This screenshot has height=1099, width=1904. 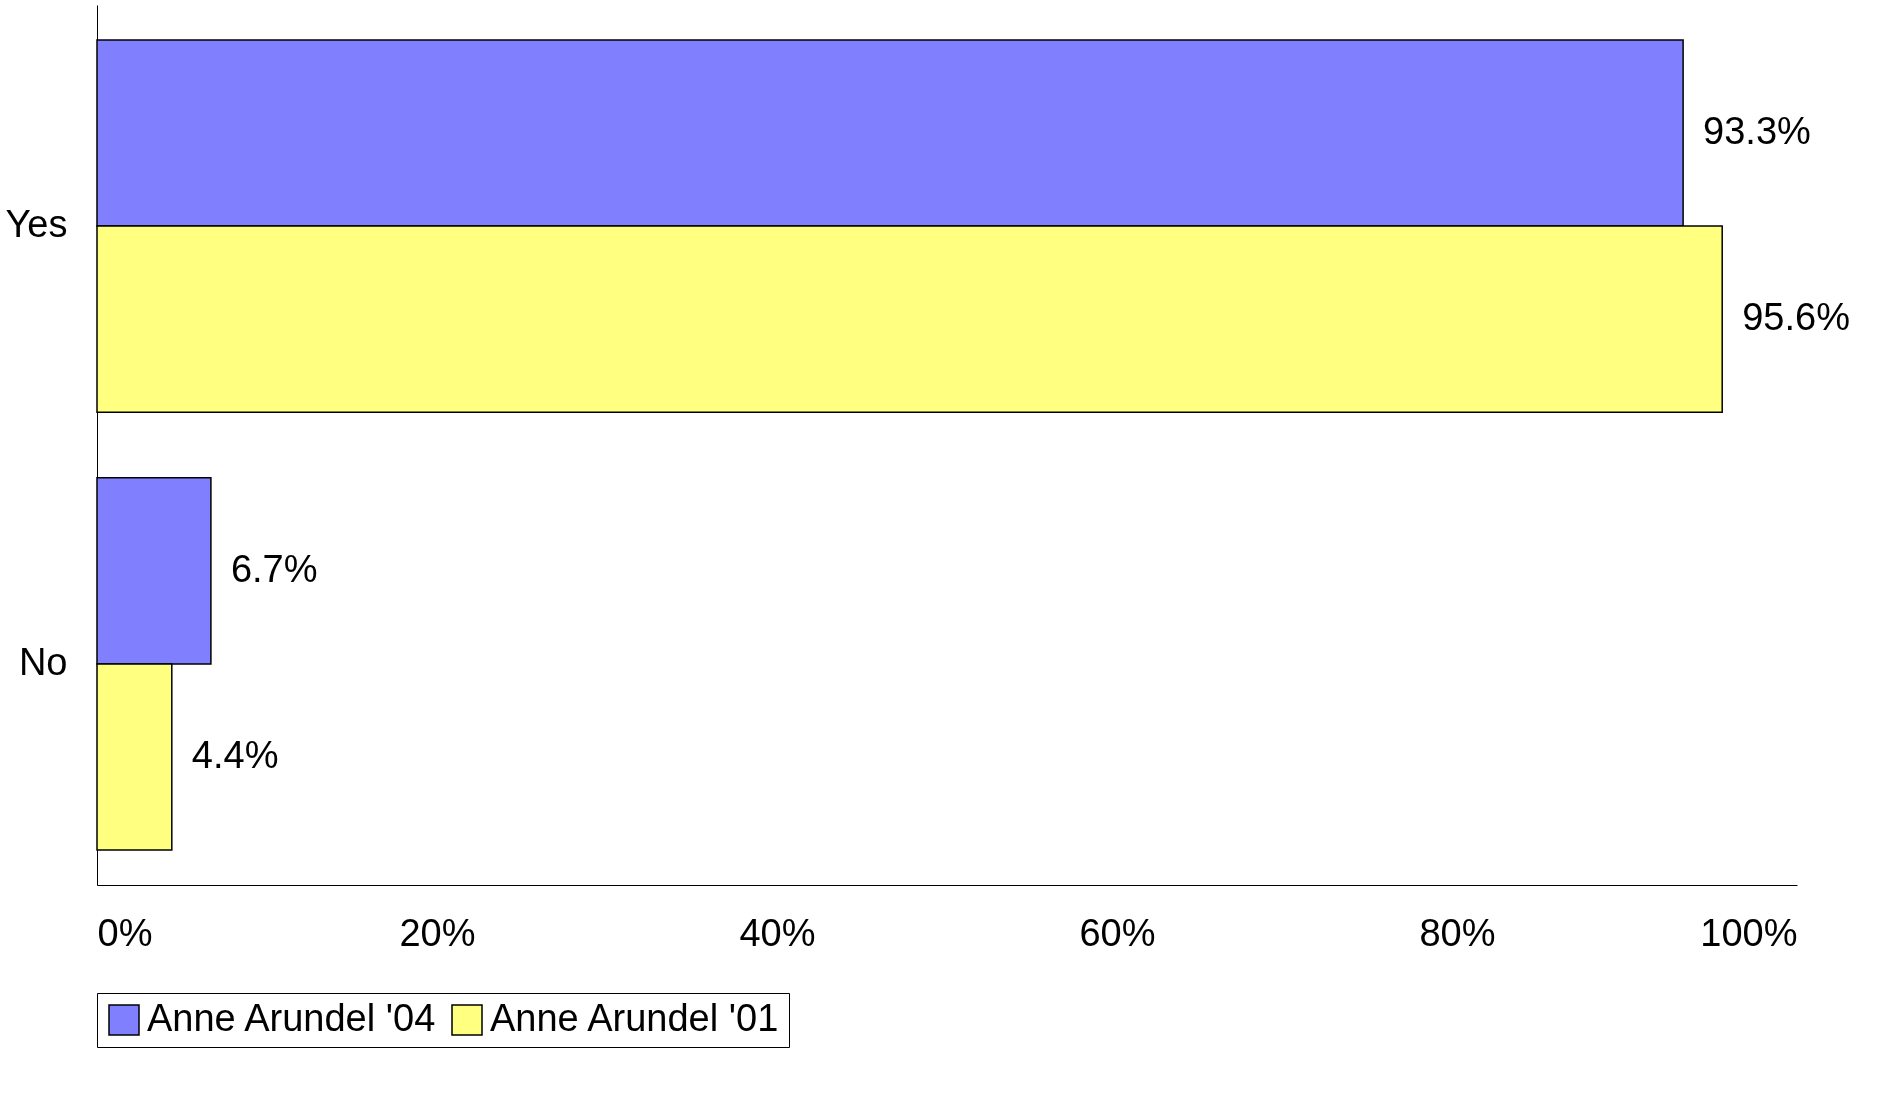 I want to click on x-tick-label: 60%, so click(x=1117, y=932).